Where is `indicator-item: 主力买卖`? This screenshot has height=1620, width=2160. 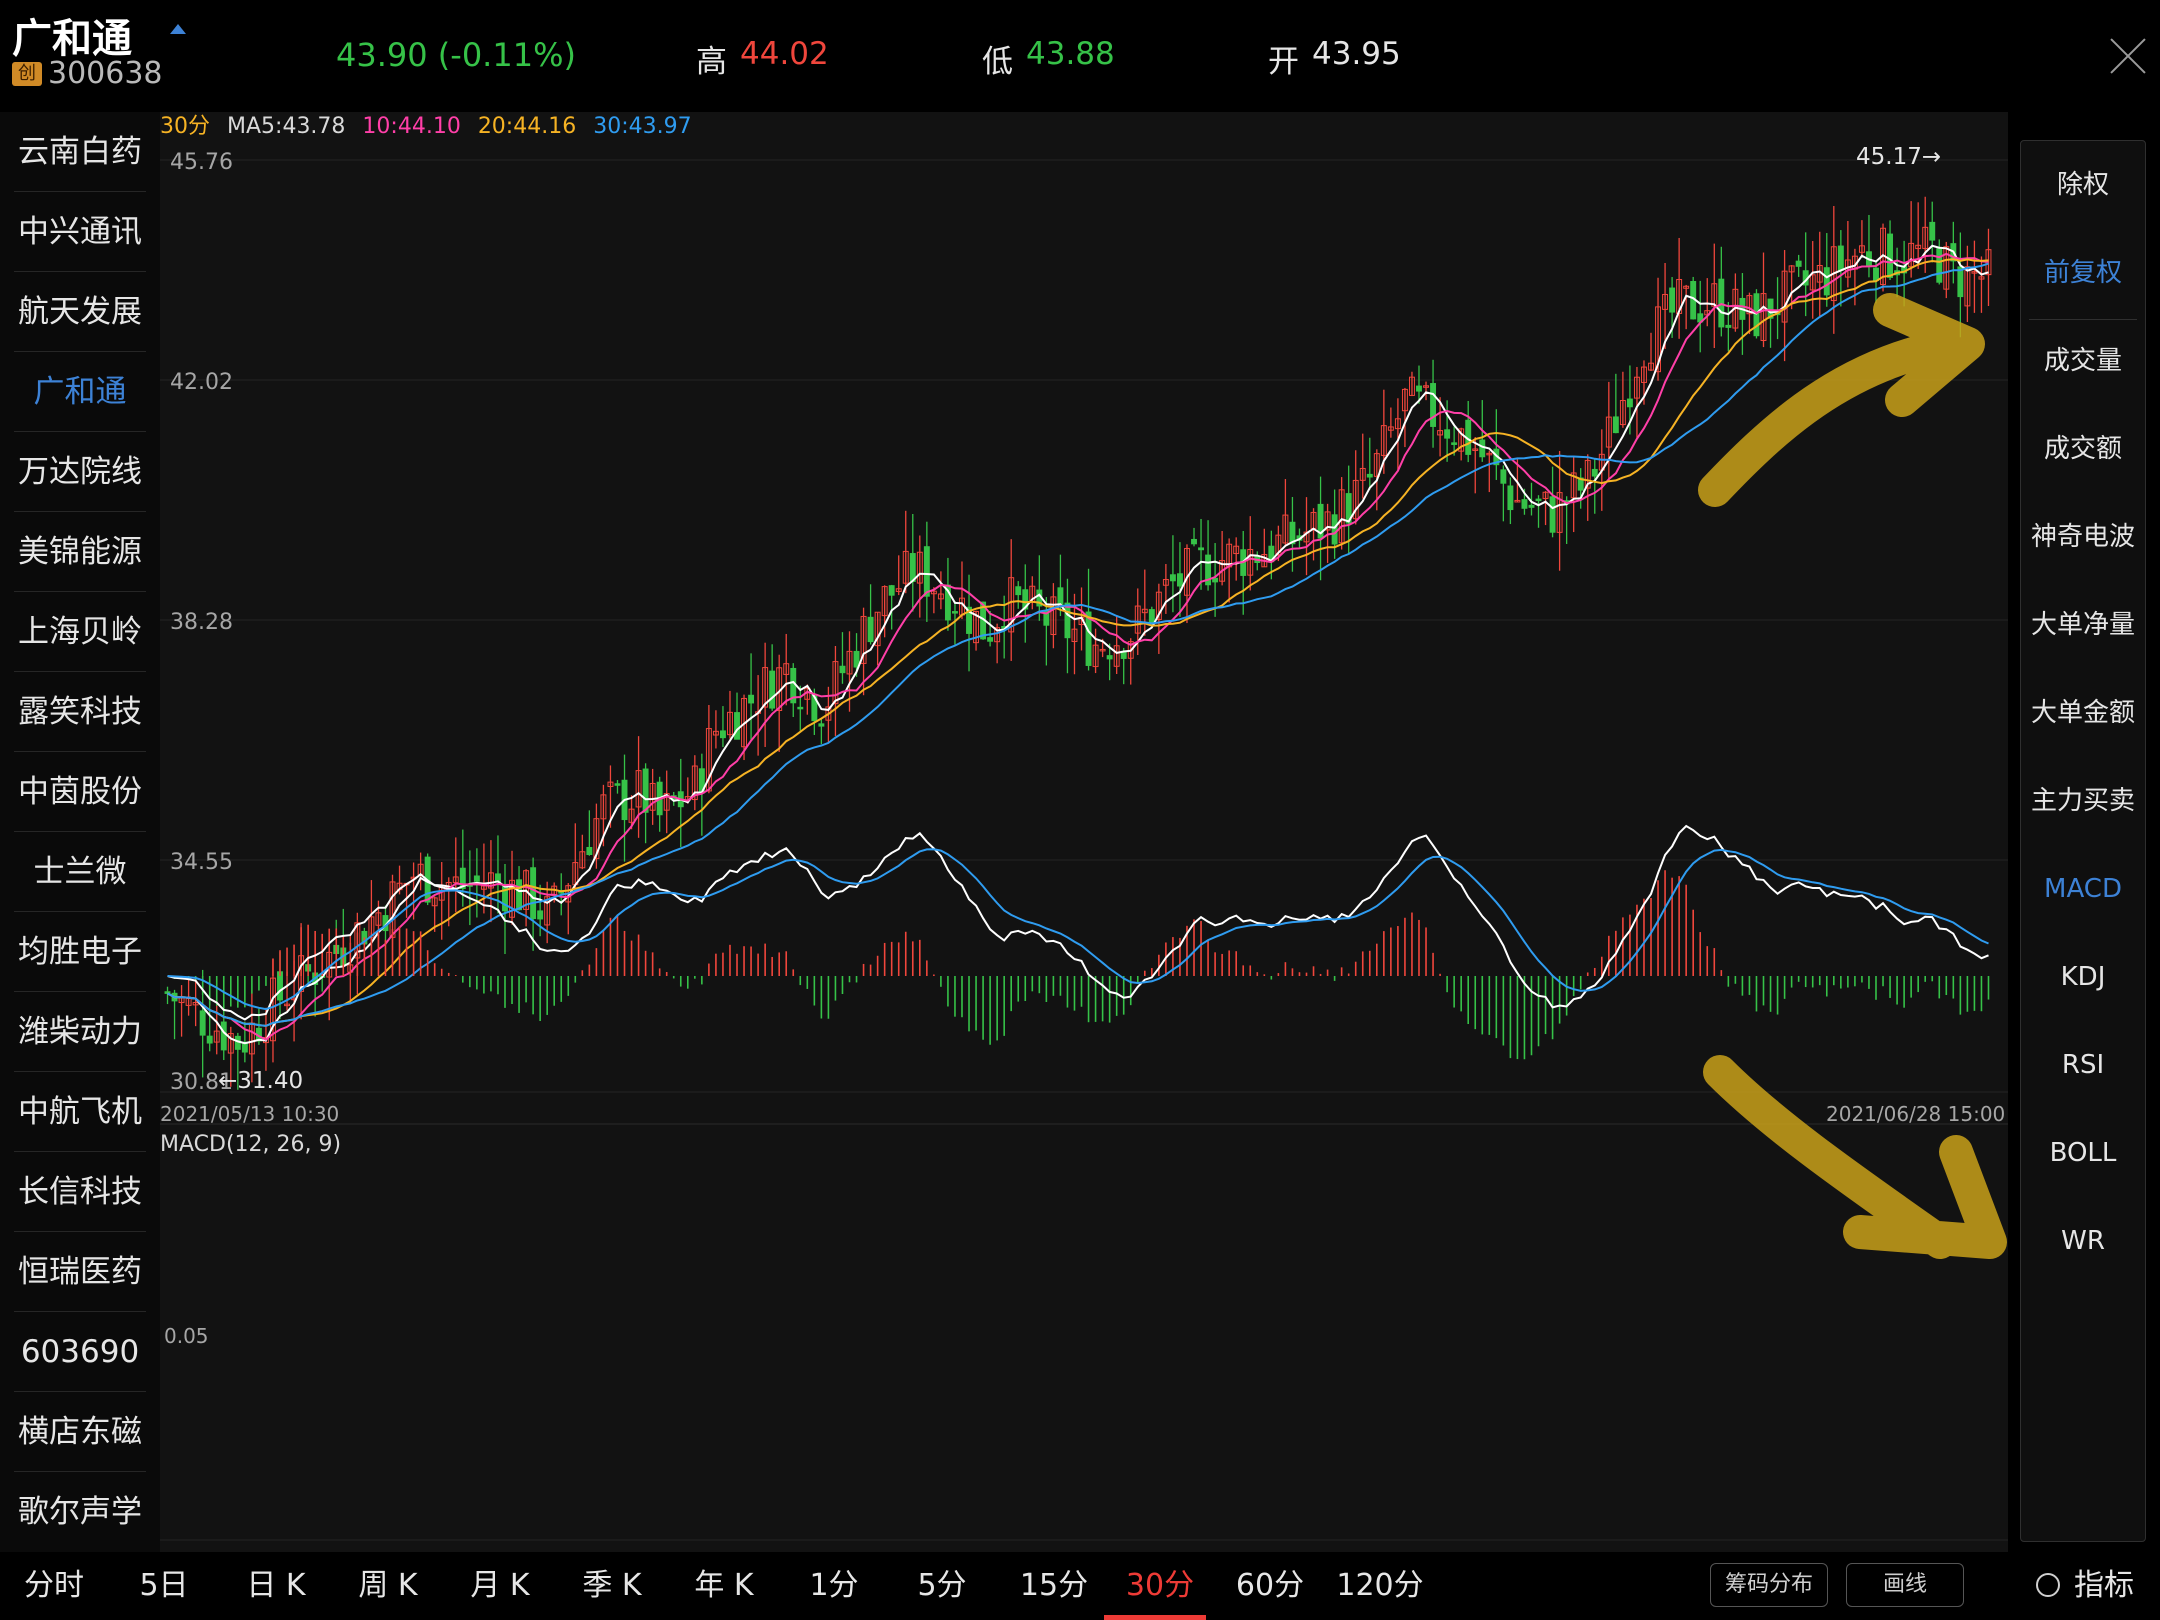
indicator-item: 主力买卖 is located at coordinates (2082, 801).